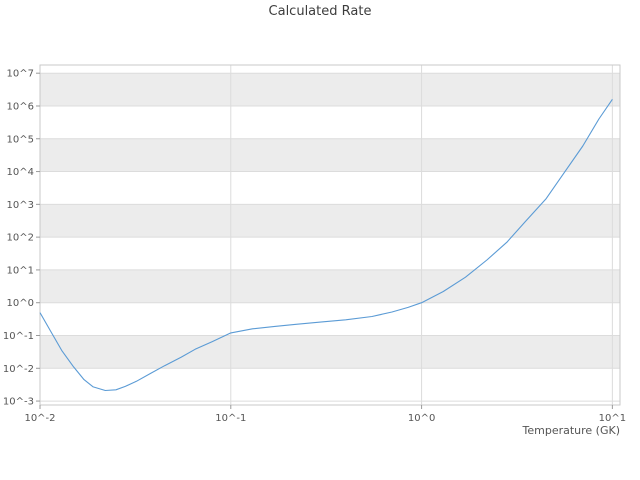 This screenshot has width=640, height=480. I want to click on y-tick-label: 10^-2, so click(18, 369).